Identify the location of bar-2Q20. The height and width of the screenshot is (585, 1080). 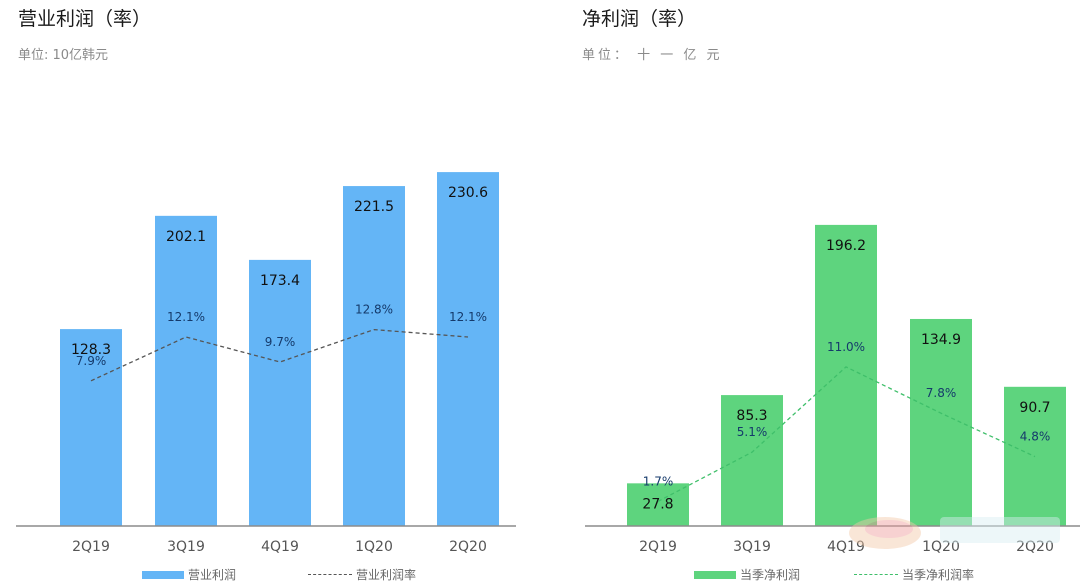
(468, 349).